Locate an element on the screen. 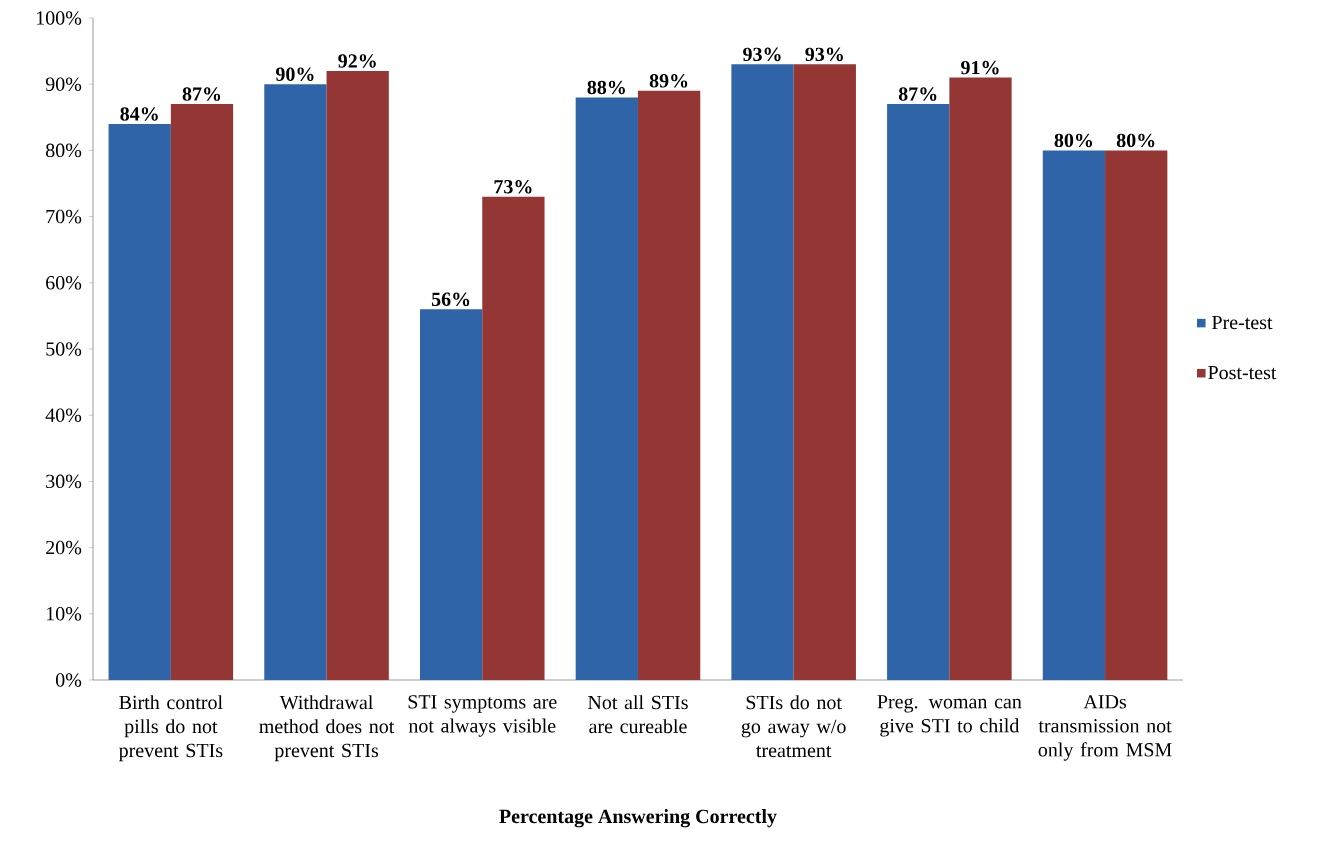 The image size is (1343, 863). x-tick-label: Withdrawal method does not prevent STIs is located at coordinates (327, 728).